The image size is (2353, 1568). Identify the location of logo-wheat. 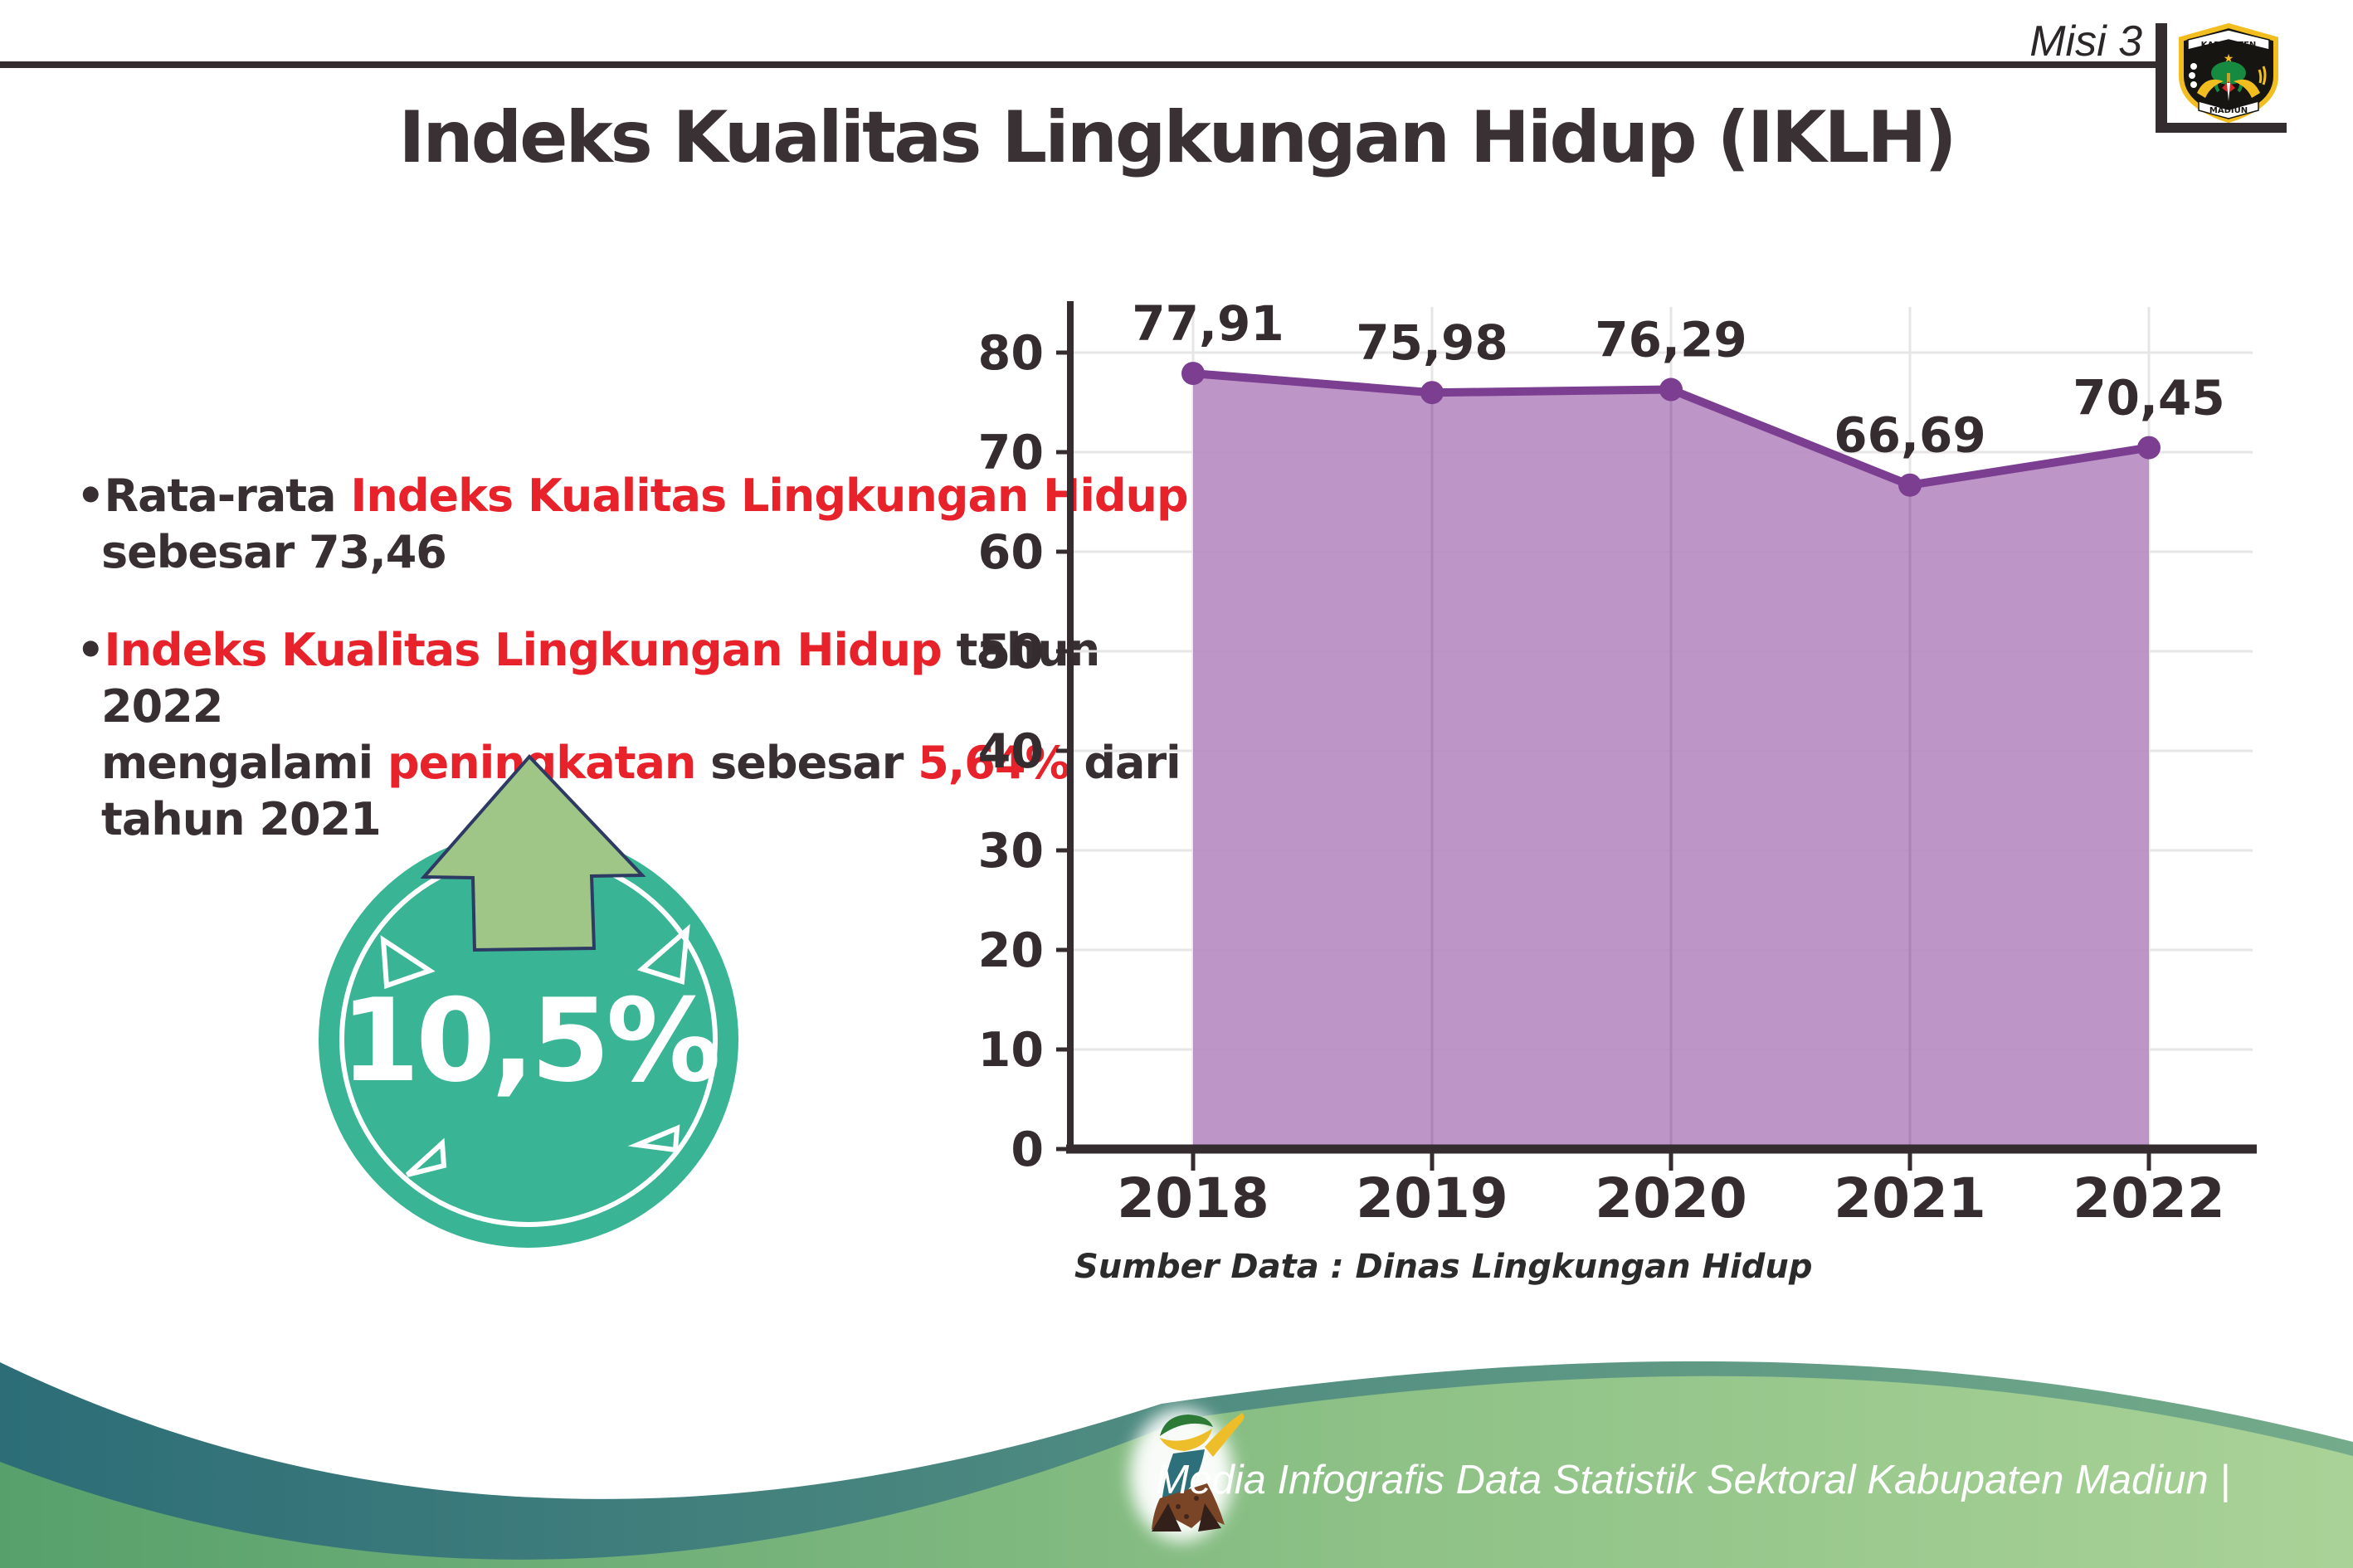
(2262, 75).